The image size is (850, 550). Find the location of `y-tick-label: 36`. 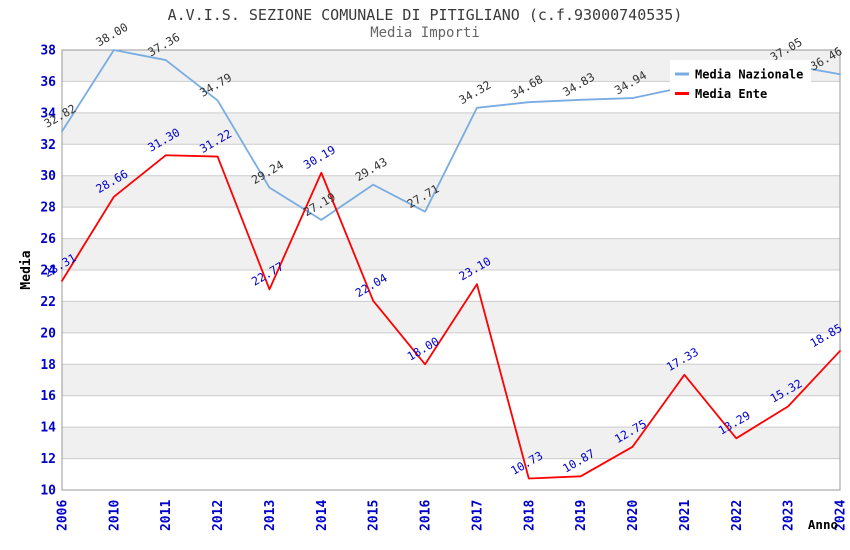

y-tick-label: 36 is located at coordinates (48, 82).